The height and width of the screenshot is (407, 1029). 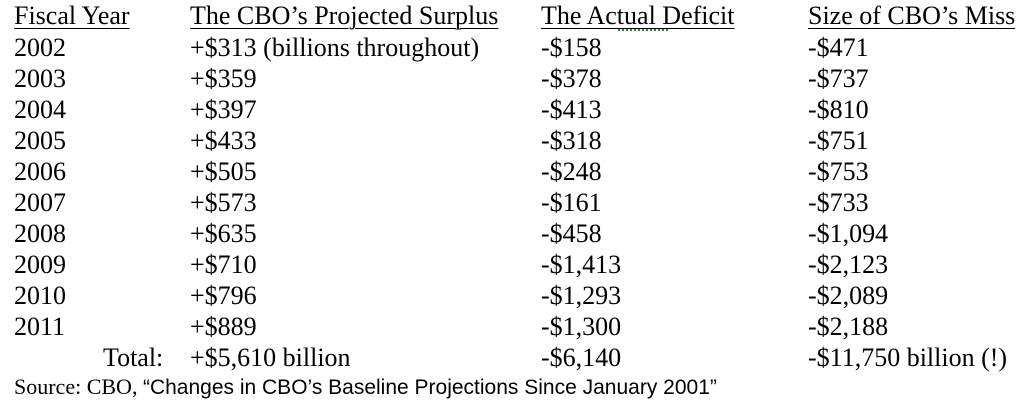 What do you see at coordinates (514, 326) in the screenshot?
I see `table-row: 2011 +$889 -$1,300 -$2,188` at bounding box center [514, 326].